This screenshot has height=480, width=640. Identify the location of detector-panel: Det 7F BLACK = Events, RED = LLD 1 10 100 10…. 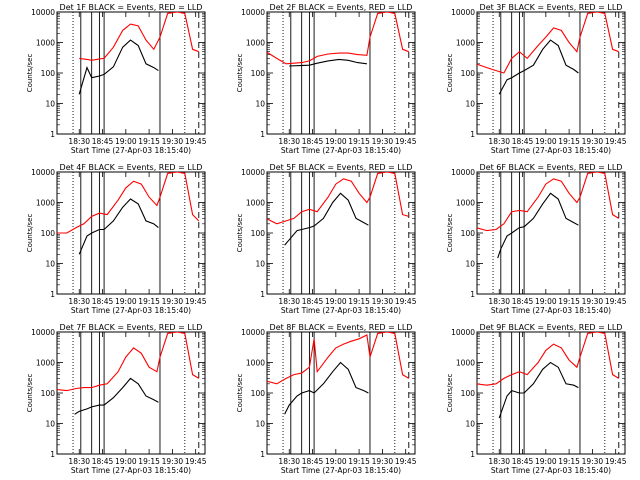
(116, 399).